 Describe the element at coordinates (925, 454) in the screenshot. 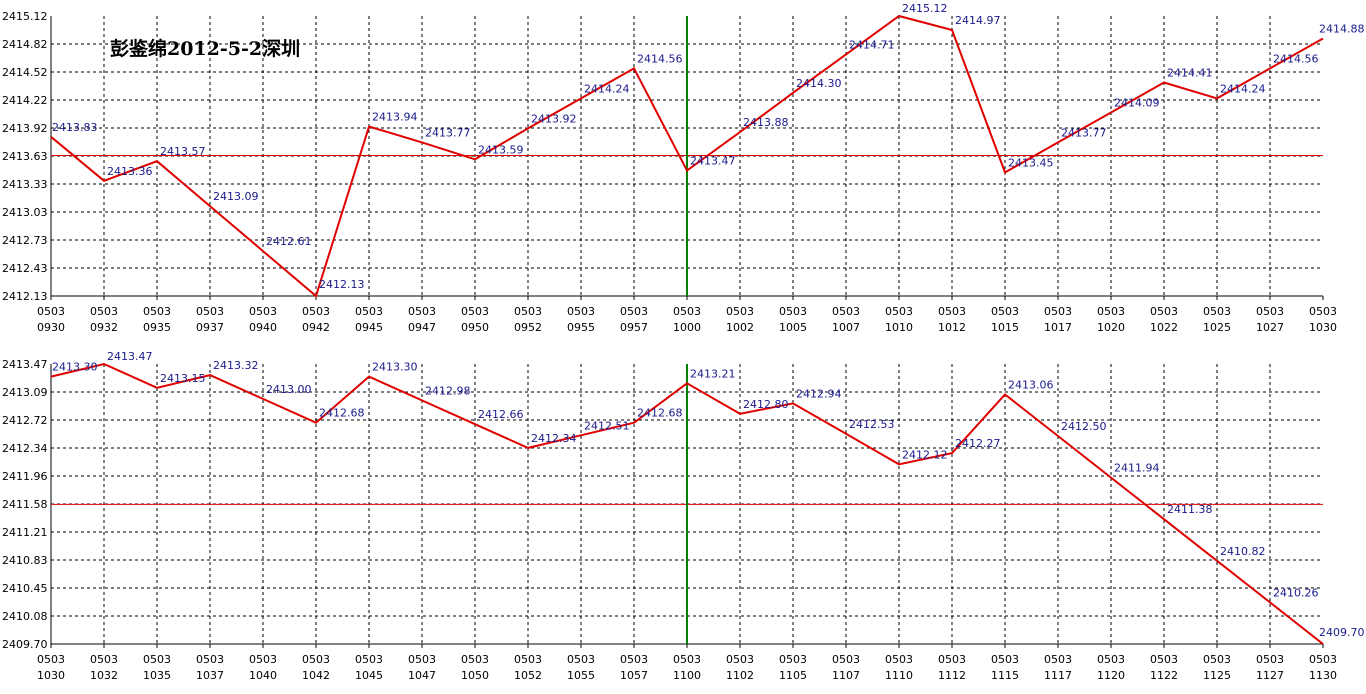

I see `data-label: 2412.12` at that location.